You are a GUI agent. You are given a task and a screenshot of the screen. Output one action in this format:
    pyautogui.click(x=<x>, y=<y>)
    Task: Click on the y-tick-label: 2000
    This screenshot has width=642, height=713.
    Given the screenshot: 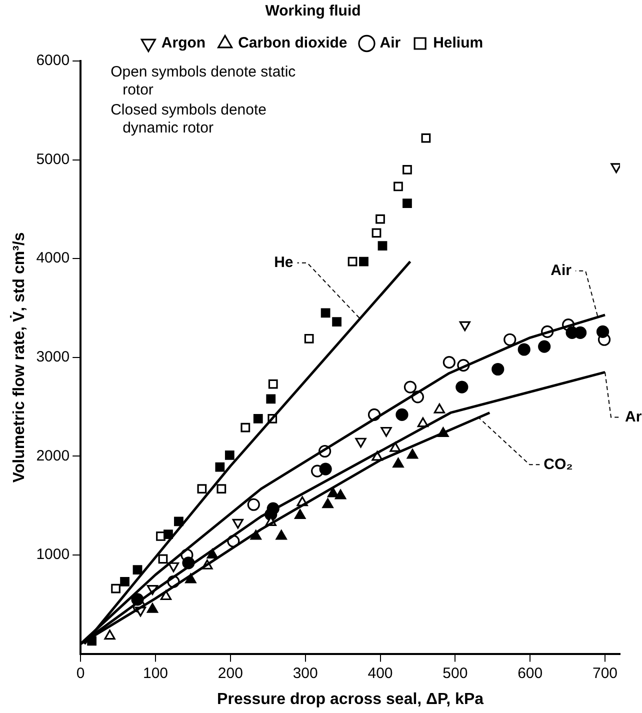 What is the action you would take?
    pyautogui.click(x=53, y=455)
    